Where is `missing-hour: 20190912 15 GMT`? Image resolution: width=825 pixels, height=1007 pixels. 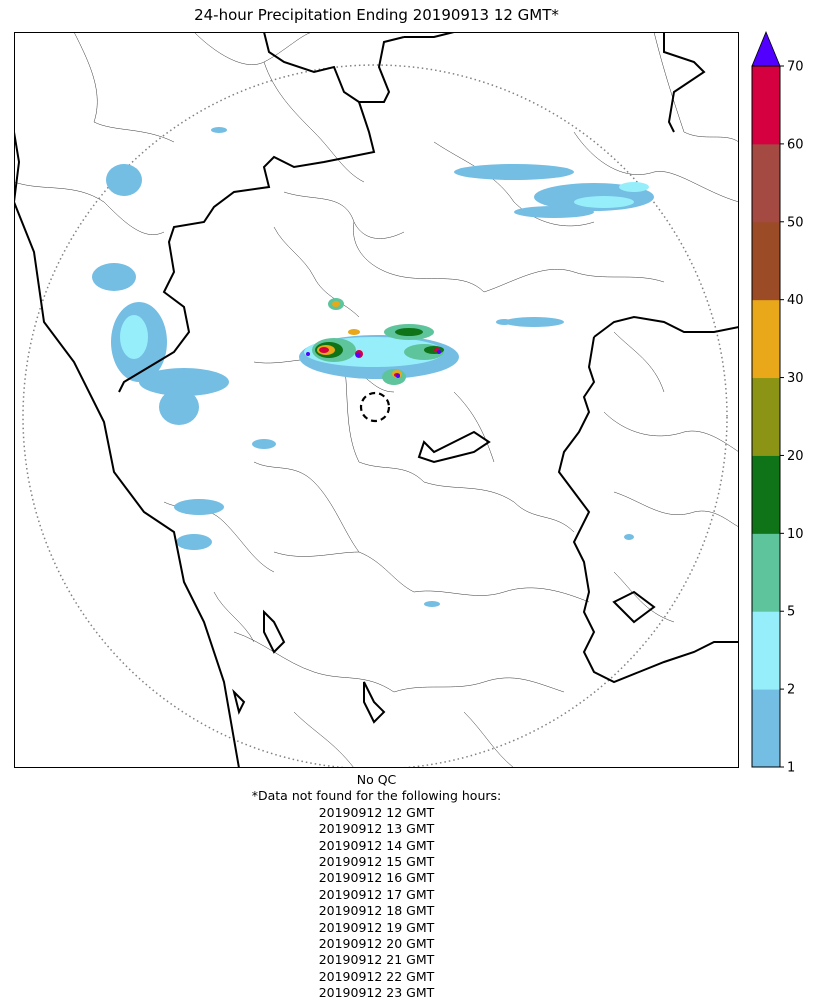
missing-hour: 20190912 15 GMT is located at coordinates (376, 862).